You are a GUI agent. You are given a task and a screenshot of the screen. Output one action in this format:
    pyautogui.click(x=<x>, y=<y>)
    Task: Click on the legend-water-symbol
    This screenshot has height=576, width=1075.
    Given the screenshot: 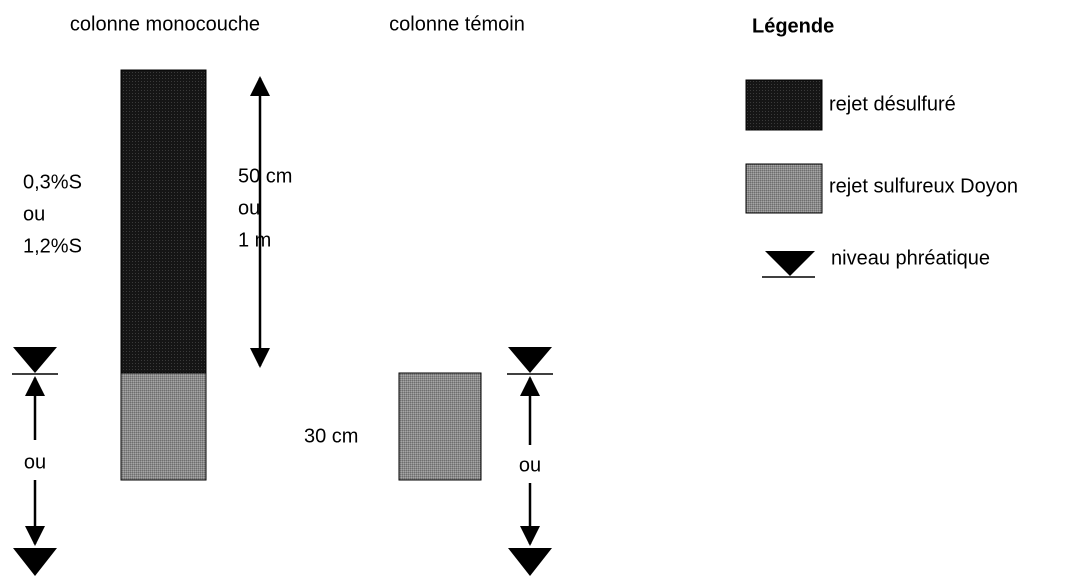 What is the action you would take?
    pyautogui.click(x=790, y=263)
    